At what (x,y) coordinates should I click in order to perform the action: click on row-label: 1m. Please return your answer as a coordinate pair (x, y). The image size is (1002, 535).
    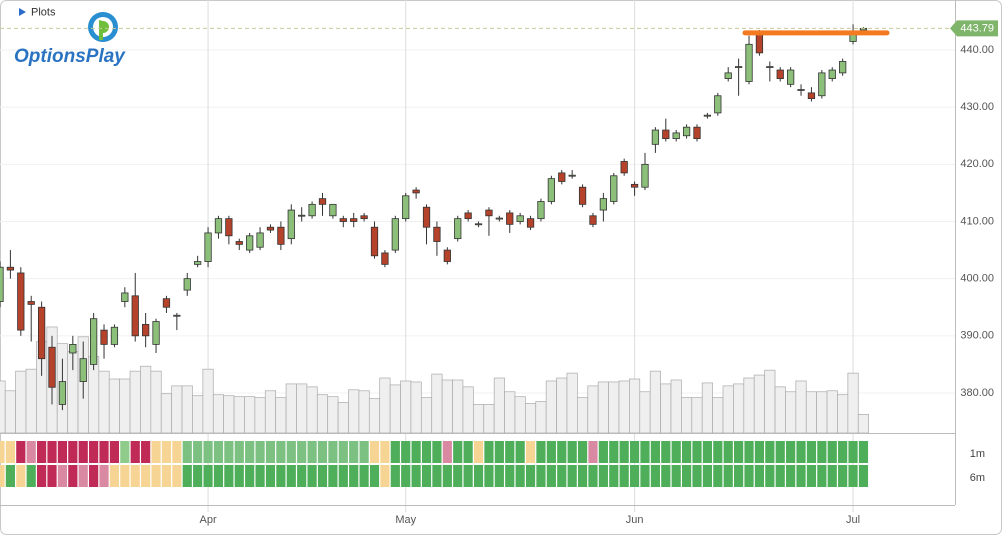
    Looking at the image, I should click on (977, 454).